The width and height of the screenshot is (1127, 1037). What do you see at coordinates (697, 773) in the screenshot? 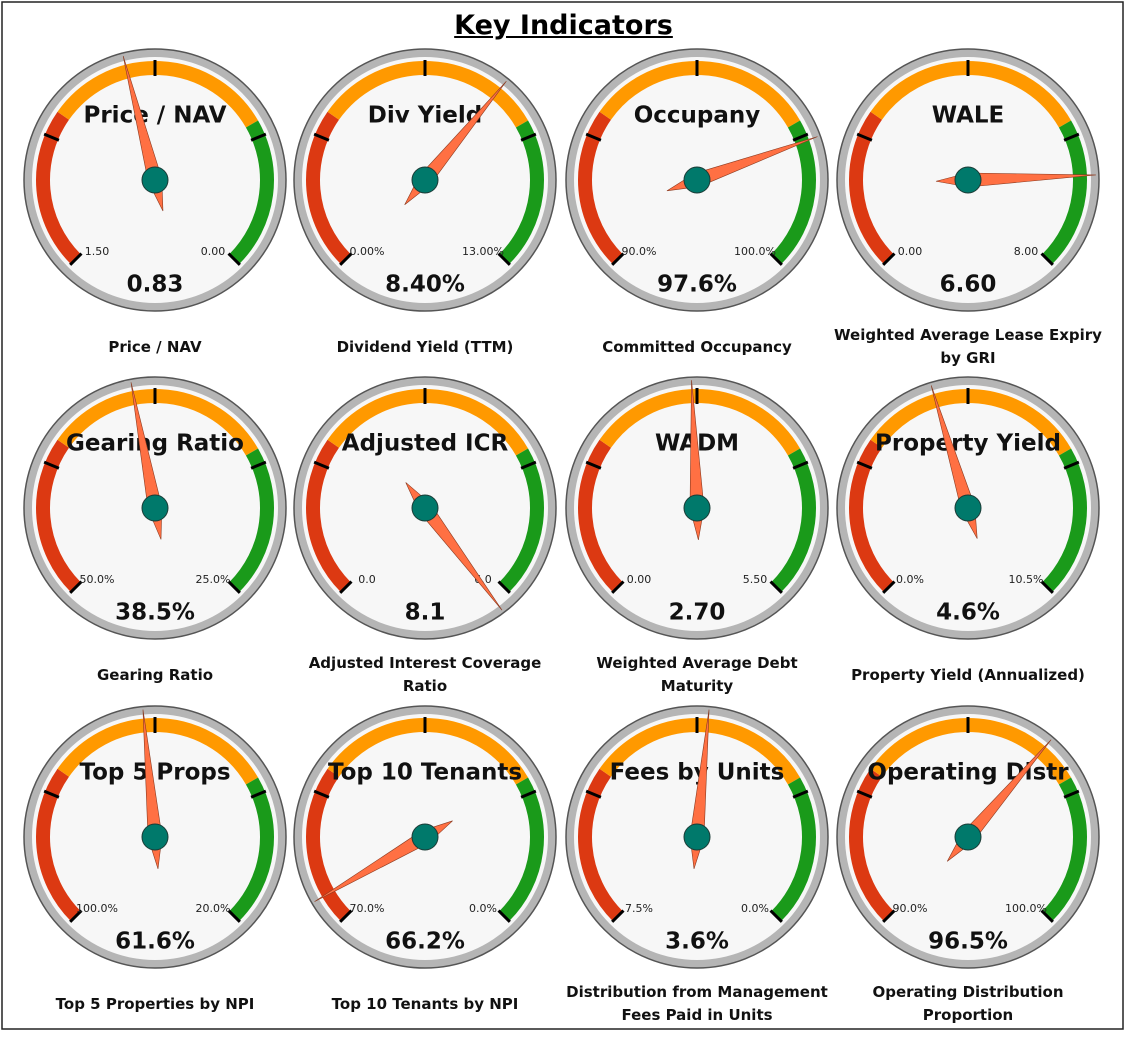
I see `gauge-title: Fees by Units` at bounding box center [697, 773].